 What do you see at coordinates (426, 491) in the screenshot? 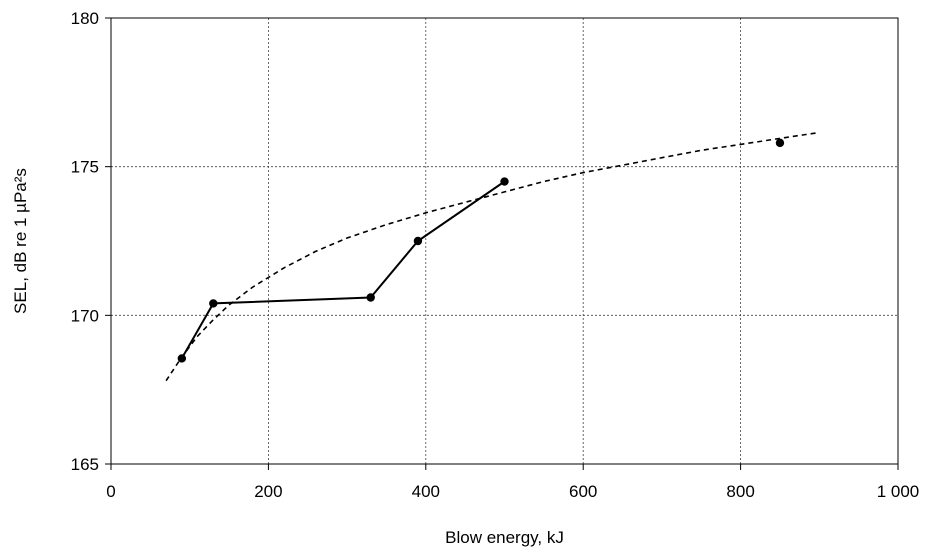
I see `x-tick-label-2: 400` at bounding box center [426, 491].